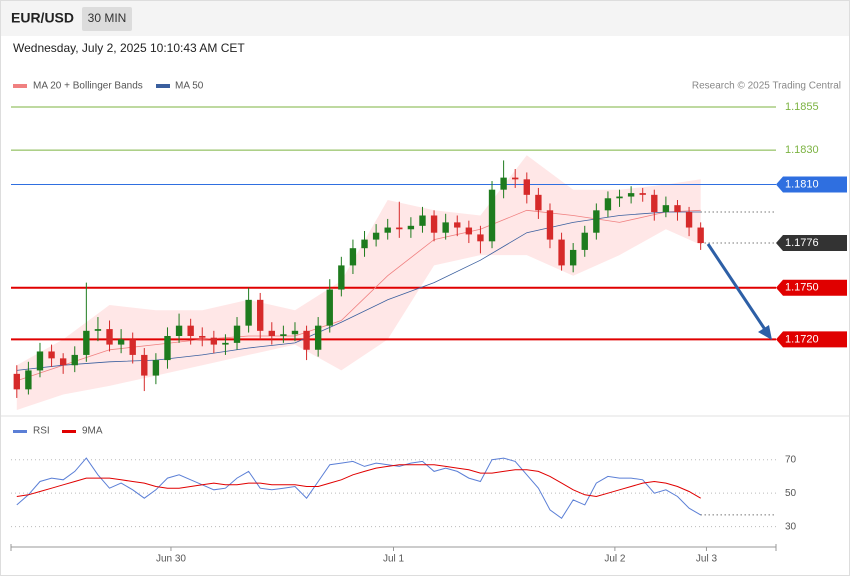 The height and width of the screenshot is (576, 850). I want to click on interval: 30 MIN, so click(107, 18).